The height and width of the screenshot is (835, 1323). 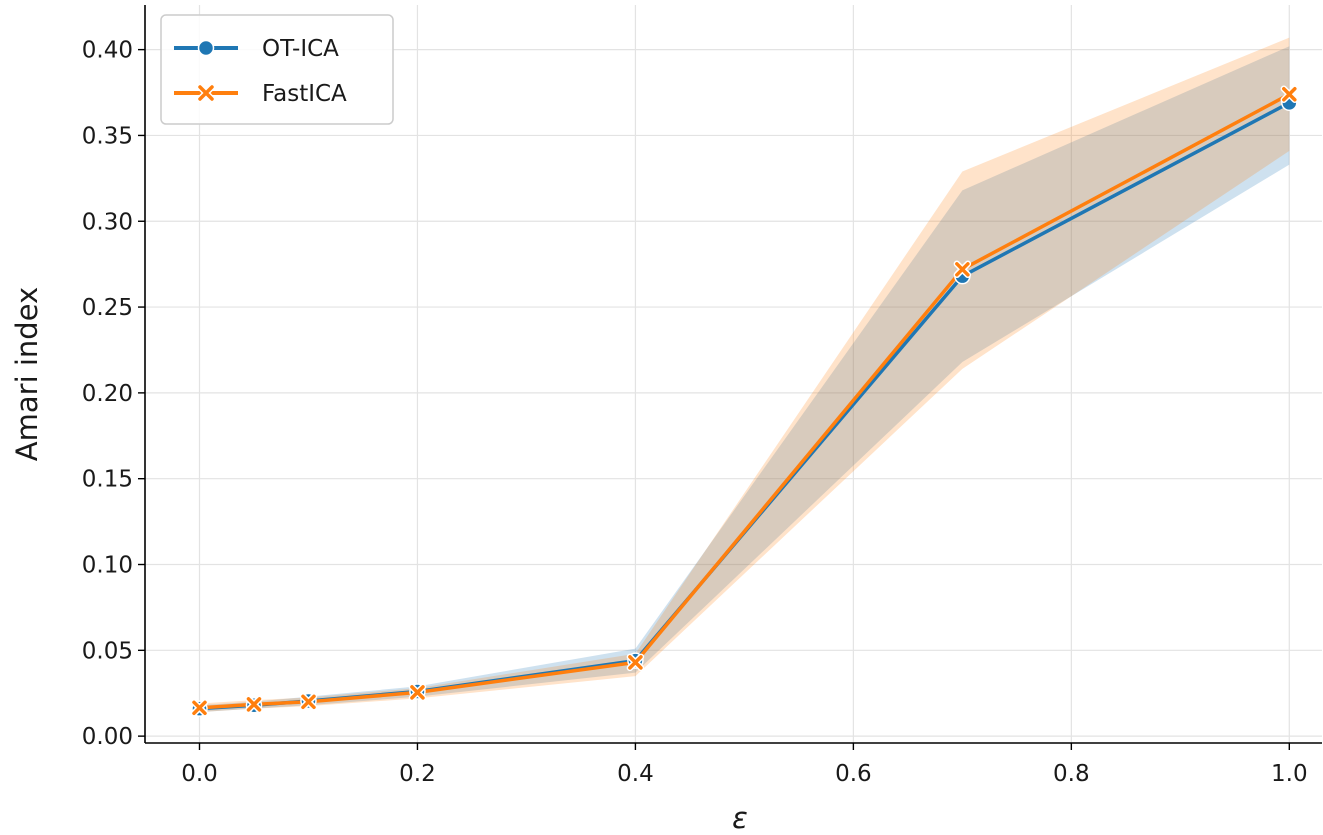 What do you see at coordinates (1289, 774) in the screenshot?
I see `x-tick-label: 1.0` at bounding box center [1289, 774].